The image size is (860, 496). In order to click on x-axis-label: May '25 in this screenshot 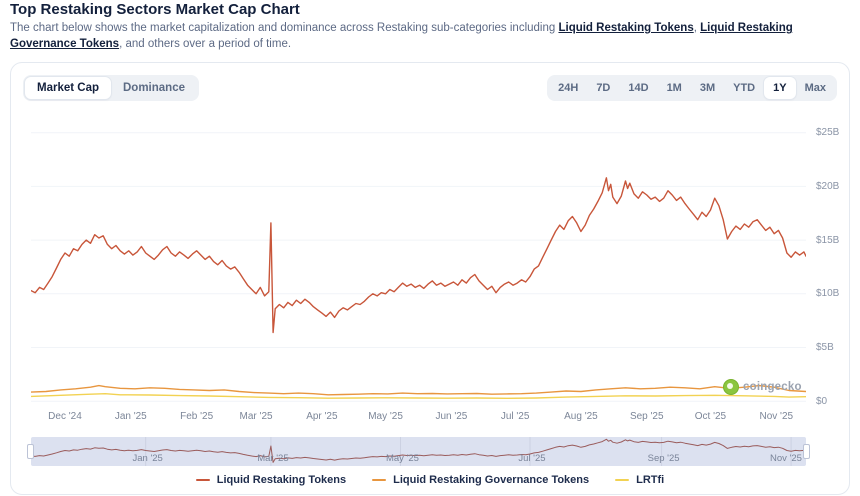, I will do `click(385, 416)`.